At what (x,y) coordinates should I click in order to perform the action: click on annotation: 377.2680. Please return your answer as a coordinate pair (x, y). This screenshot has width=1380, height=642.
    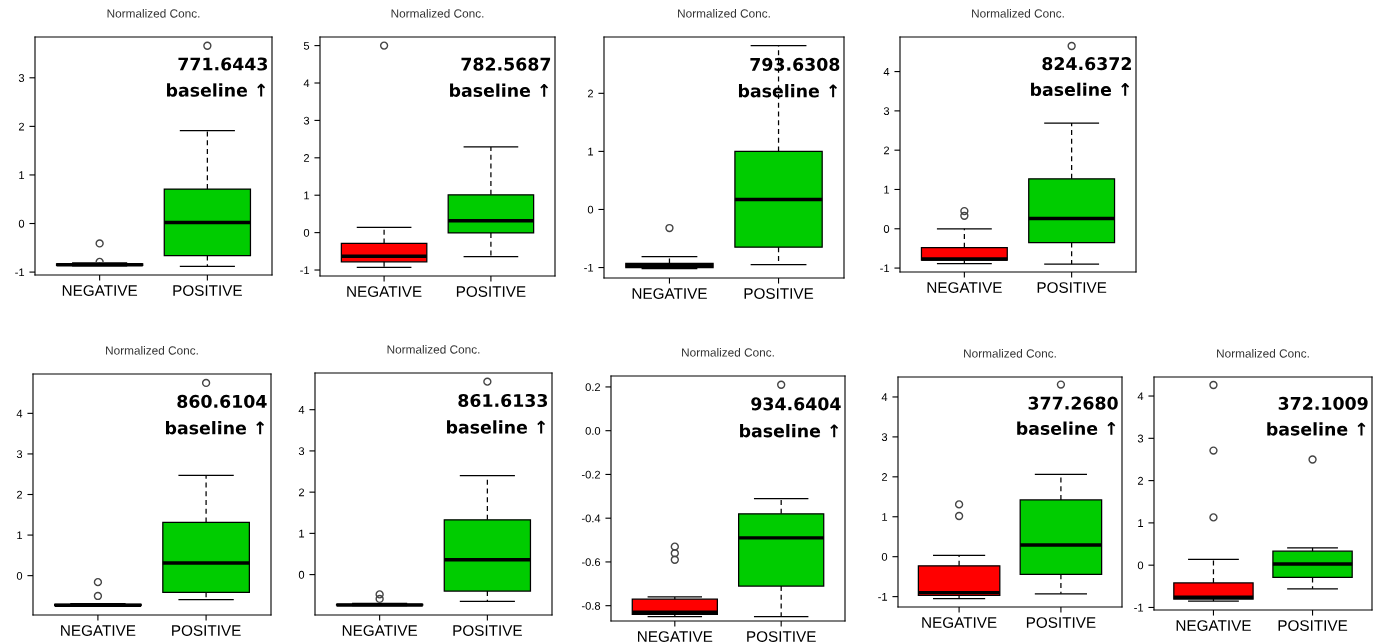
    Looking at the image, I should click on (1073, 403).